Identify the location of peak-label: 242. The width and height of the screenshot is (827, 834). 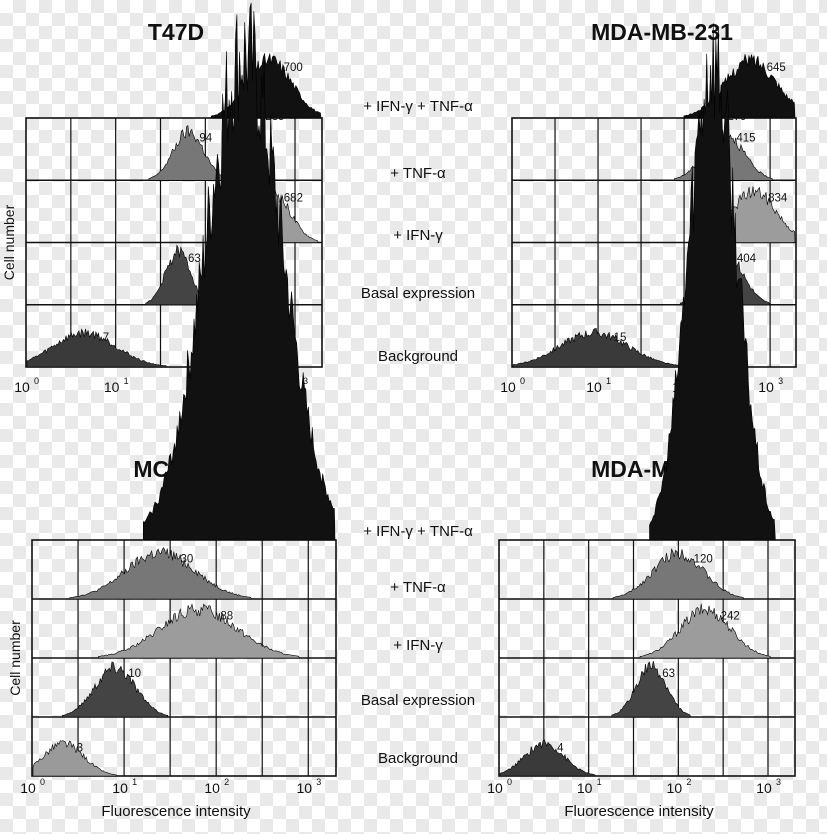
(730, 616).